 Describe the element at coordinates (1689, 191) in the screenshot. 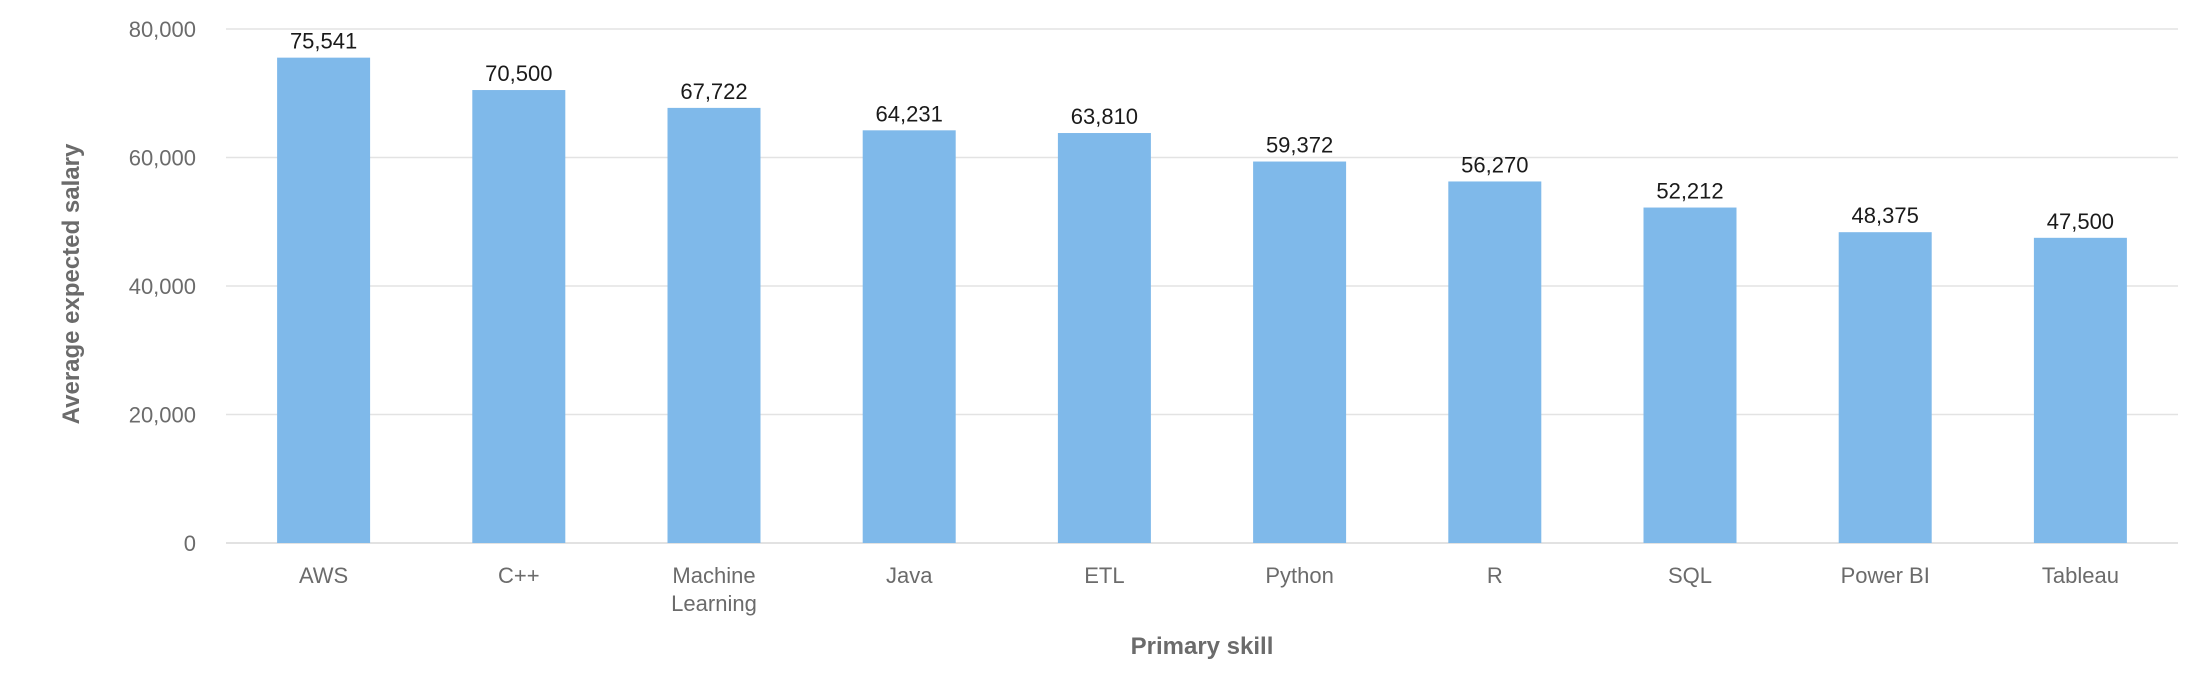

I see `data-label: 52,212` at that location.